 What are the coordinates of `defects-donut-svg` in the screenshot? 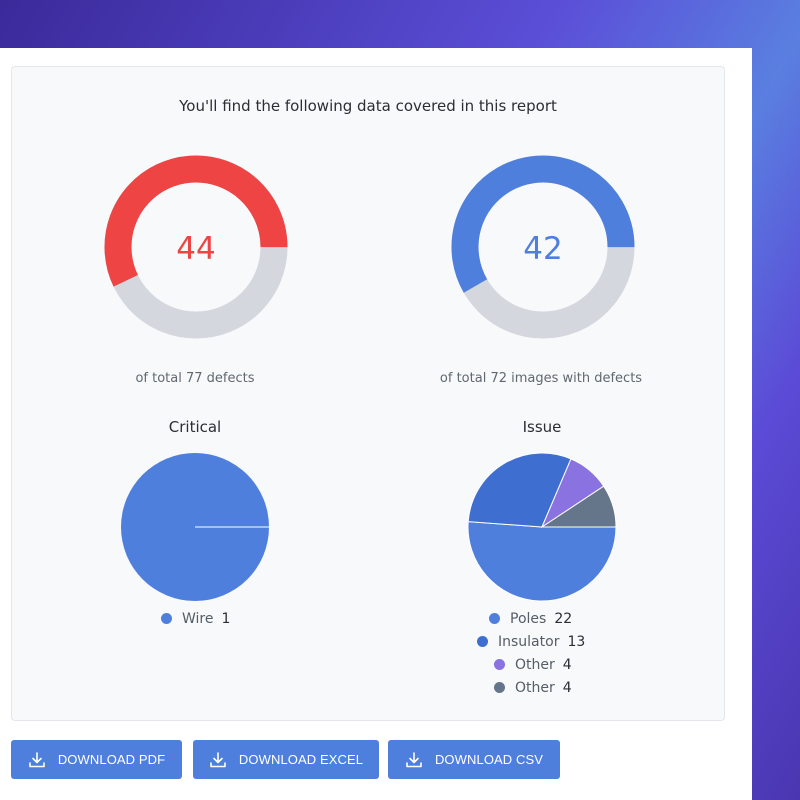 It's located at (196, 247).